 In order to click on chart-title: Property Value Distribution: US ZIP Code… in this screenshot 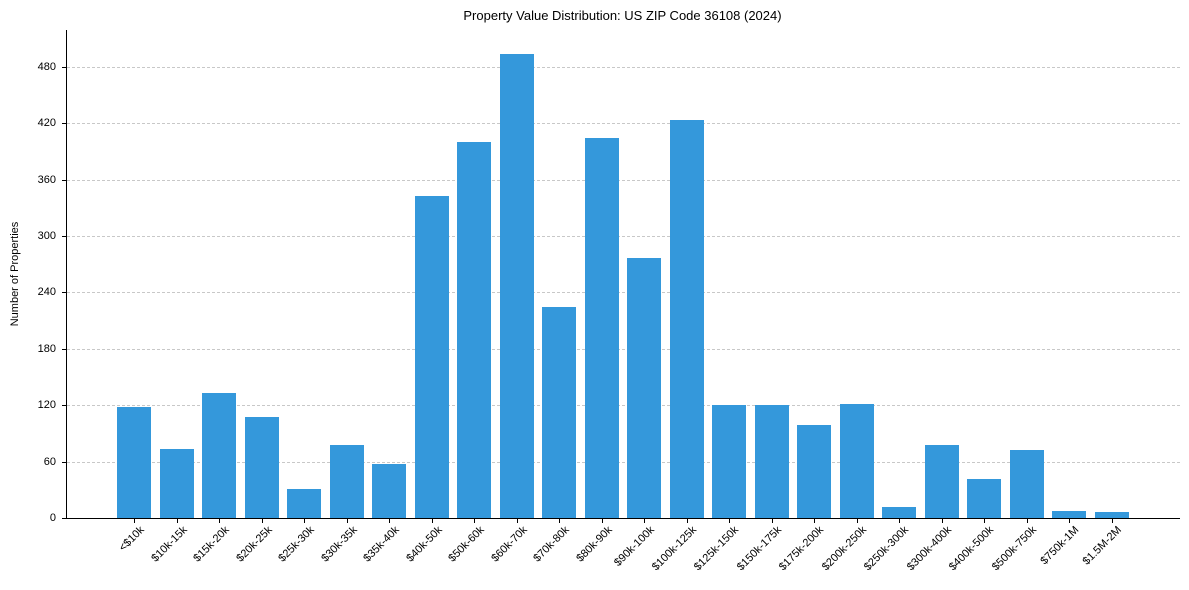, I will do `click(622, 15)`.